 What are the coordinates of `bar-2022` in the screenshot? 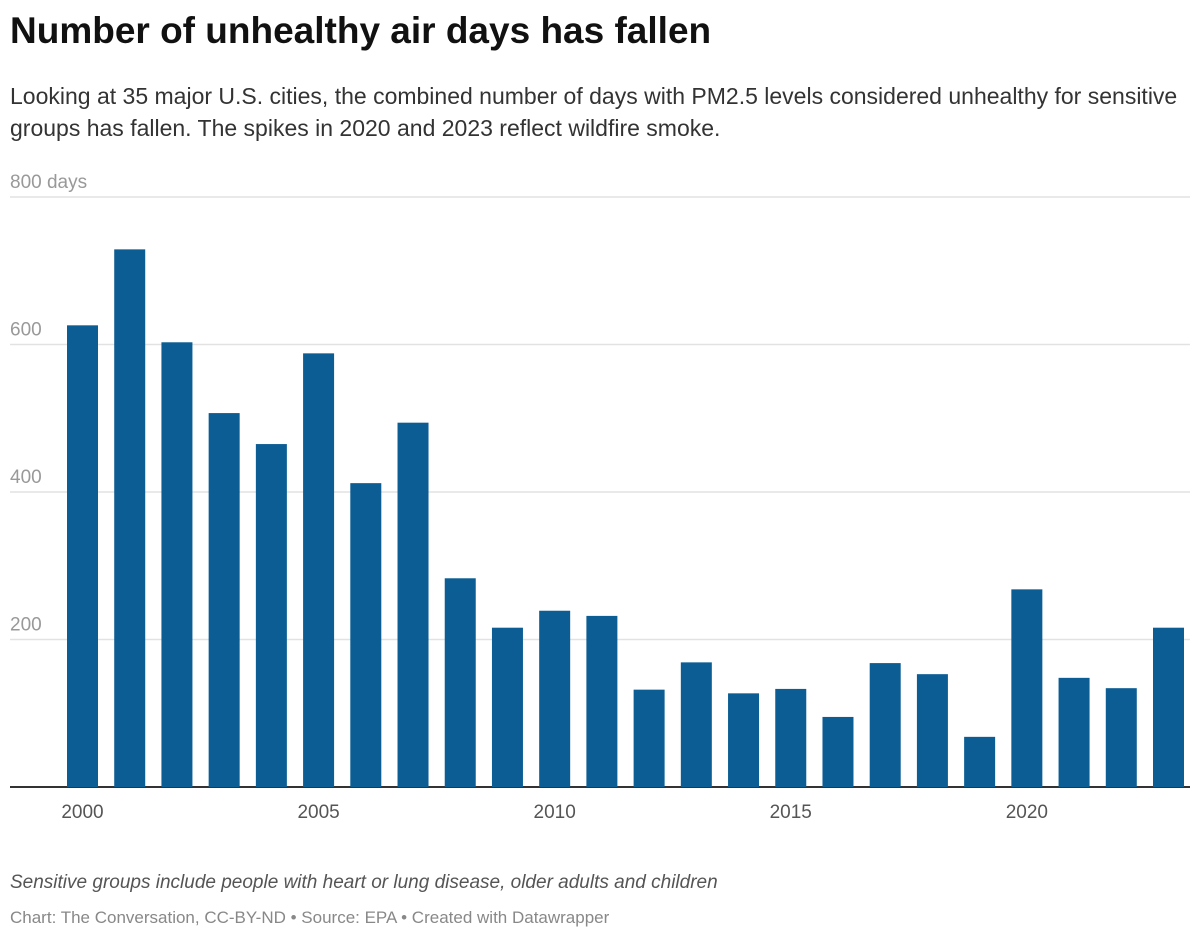 It's located at (1121, 737).